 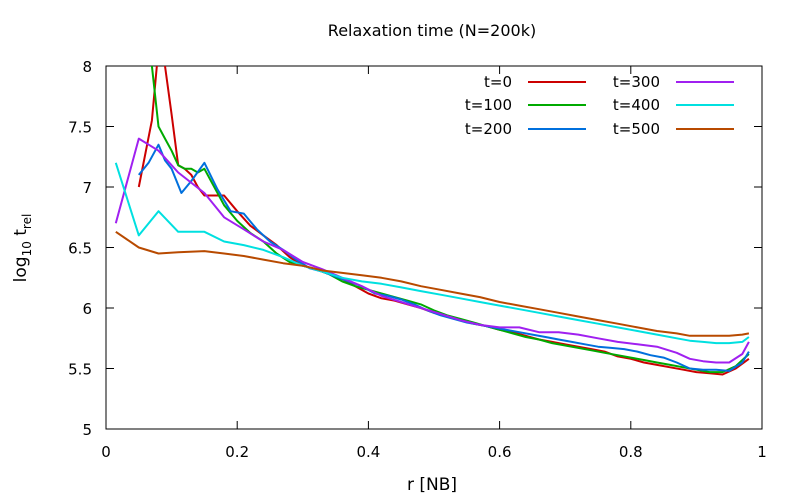 I want to click on x-tick-label: 0.2, so click(x=237, y=452).